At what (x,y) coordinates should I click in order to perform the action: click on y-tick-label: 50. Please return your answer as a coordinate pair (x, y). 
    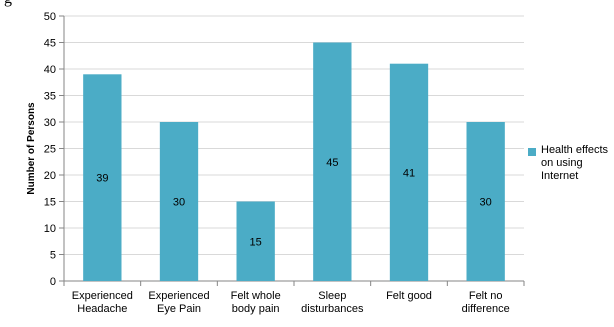
    Looking at the image, I should click on (50, 17).